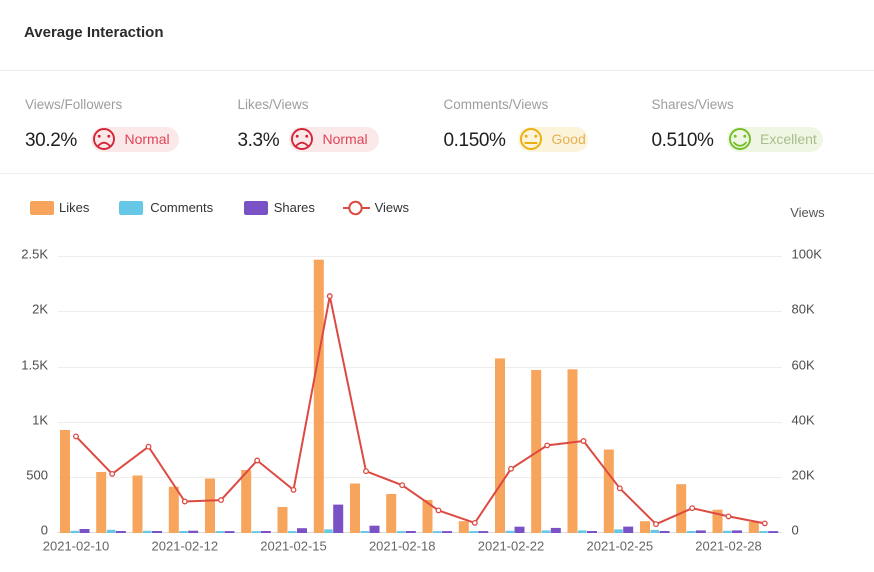 Image resolution: width=874 pixels, height=572 pixels. Describe the element at coordinates (40, 420) in the screenshot. I see `svg-text: 1K` at that location.